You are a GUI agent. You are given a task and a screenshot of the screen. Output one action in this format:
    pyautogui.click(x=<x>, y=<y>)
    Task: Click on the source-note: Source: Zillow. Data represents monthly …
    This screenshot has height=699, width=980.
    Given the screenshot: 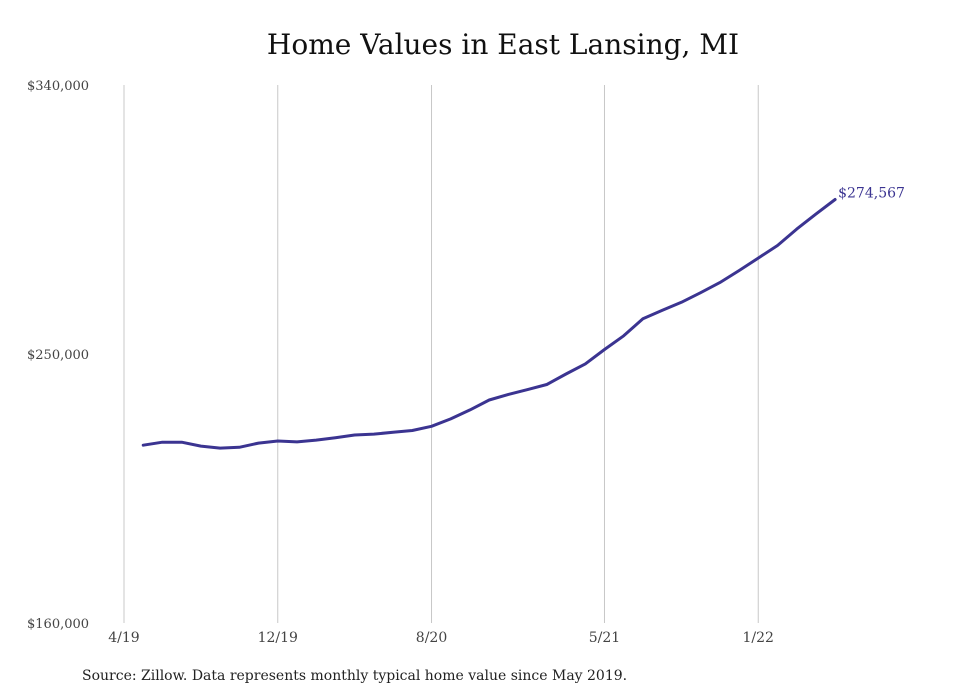 What is the action you would take?
    pyautogui.click(x=355, y=676)
    